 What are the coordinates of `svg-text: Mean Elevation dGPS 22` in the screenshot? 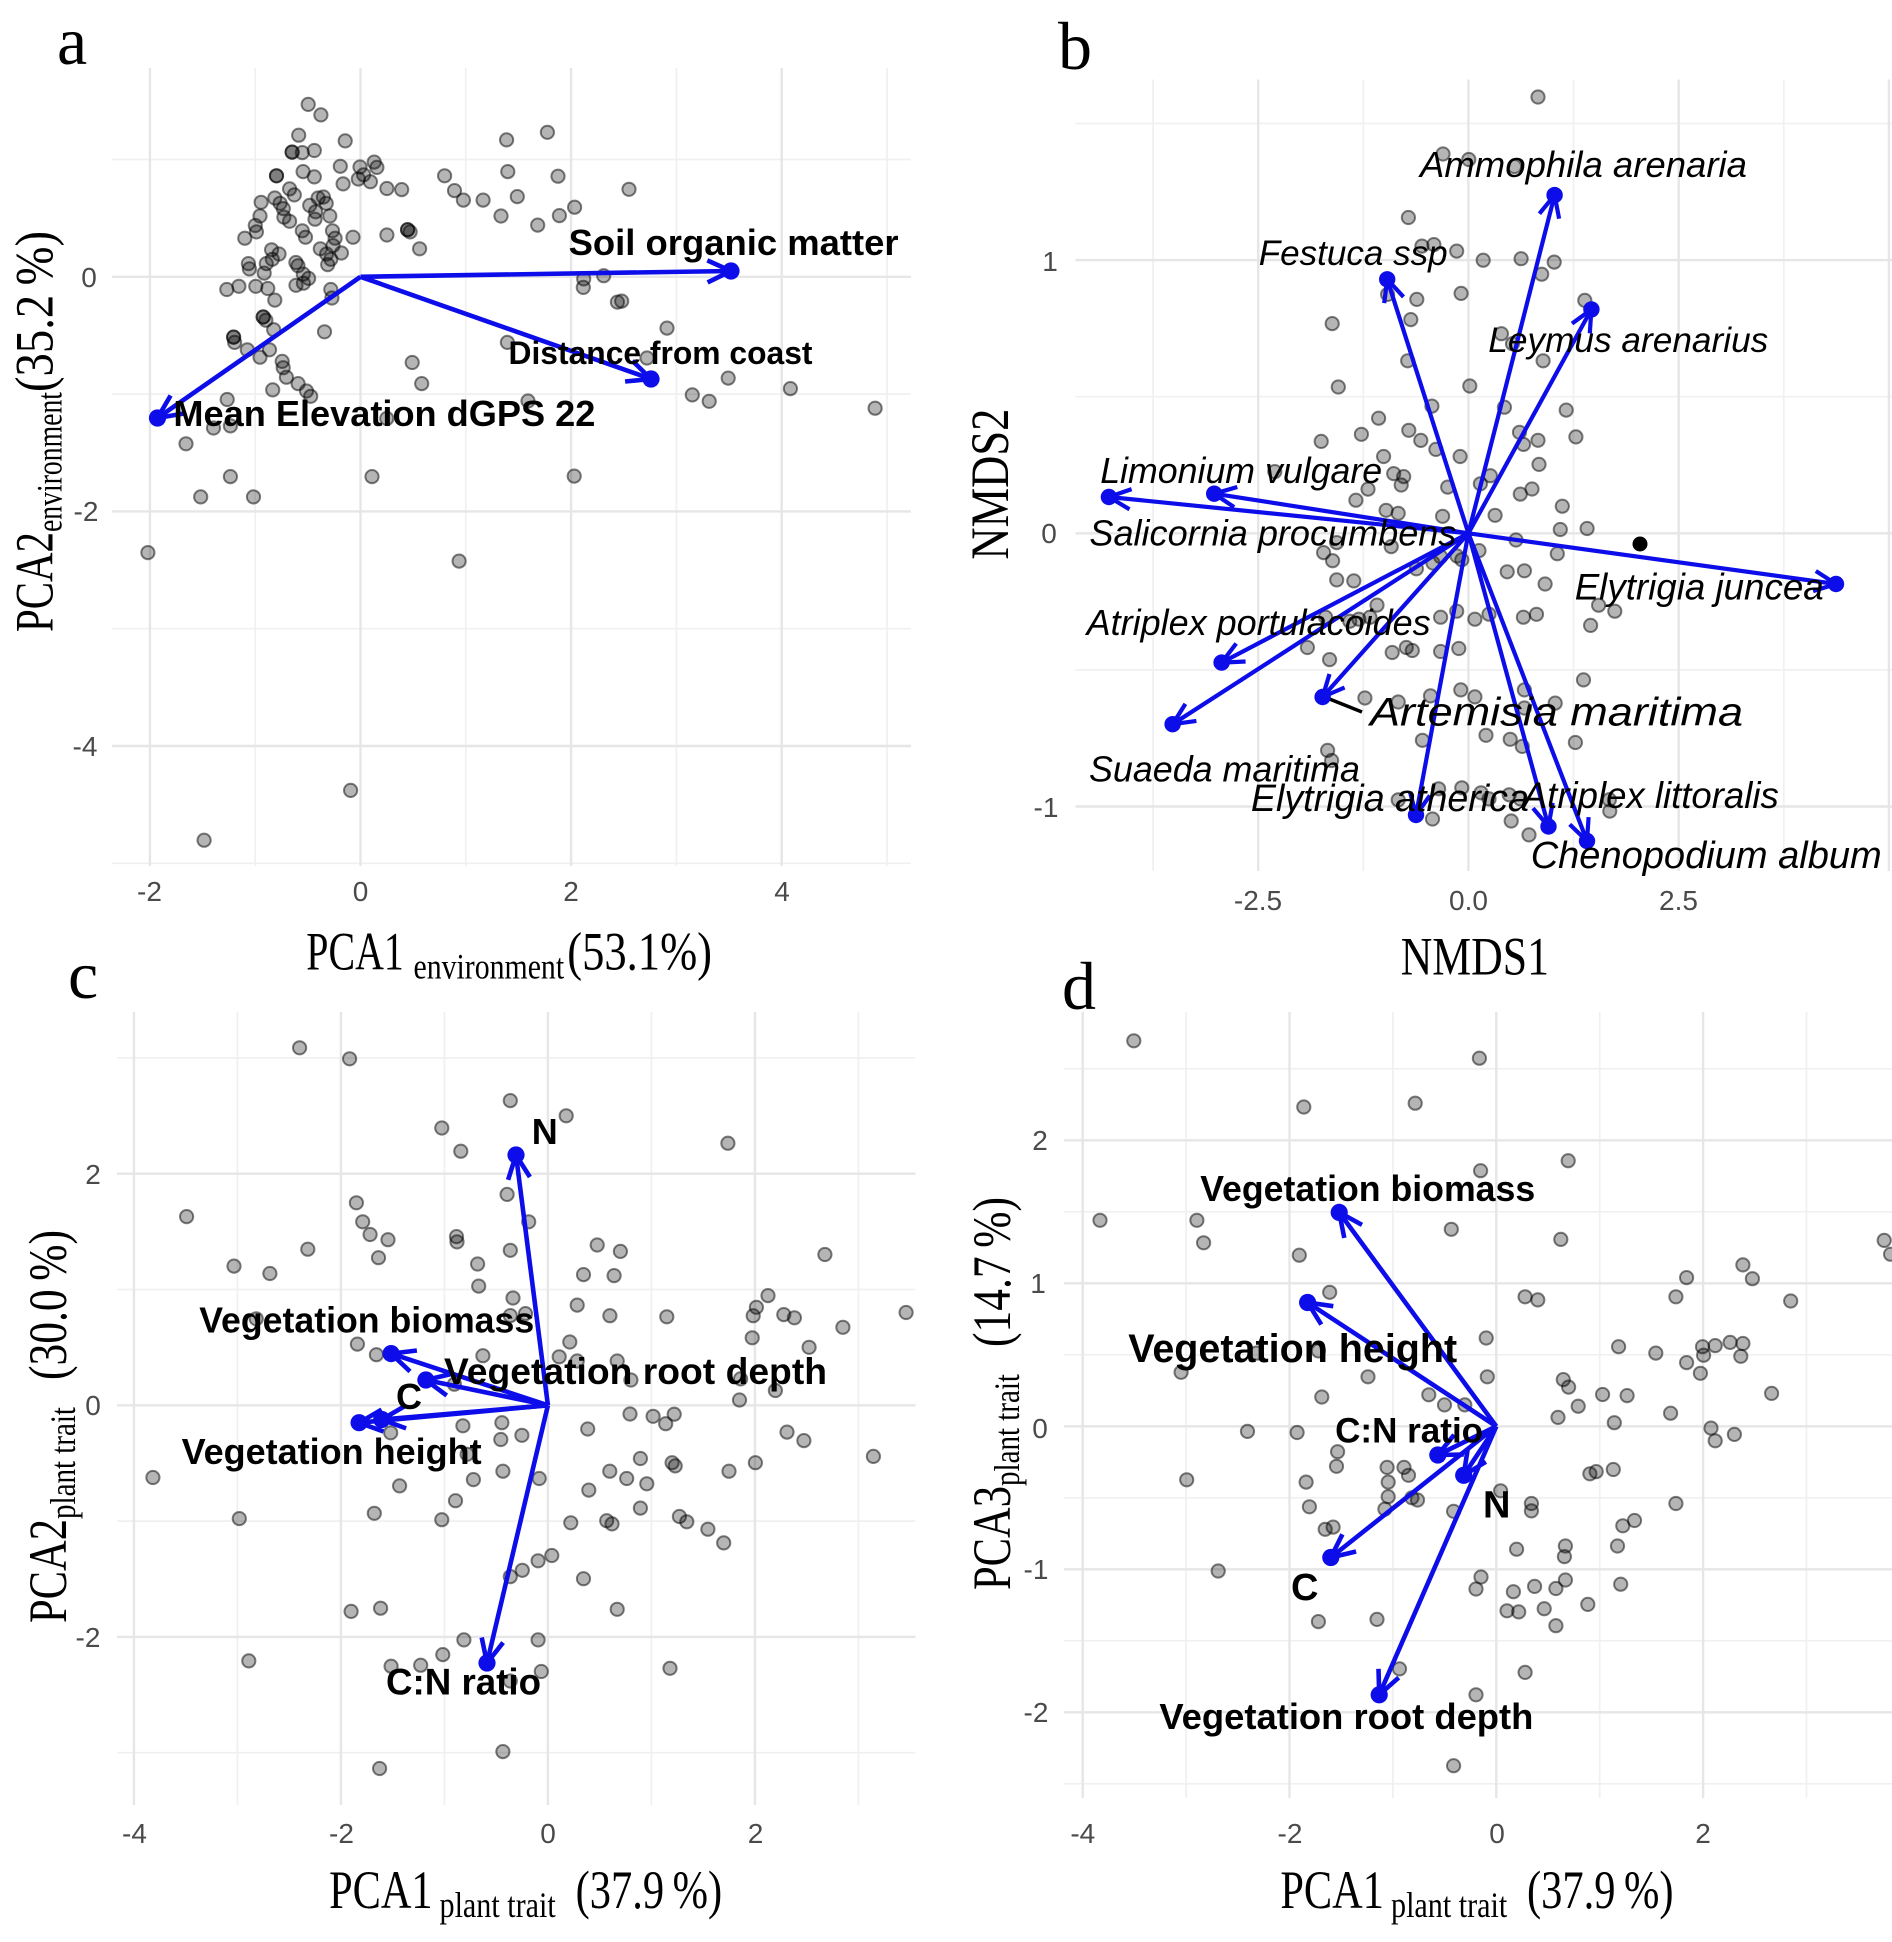 It's located at (384, 413).